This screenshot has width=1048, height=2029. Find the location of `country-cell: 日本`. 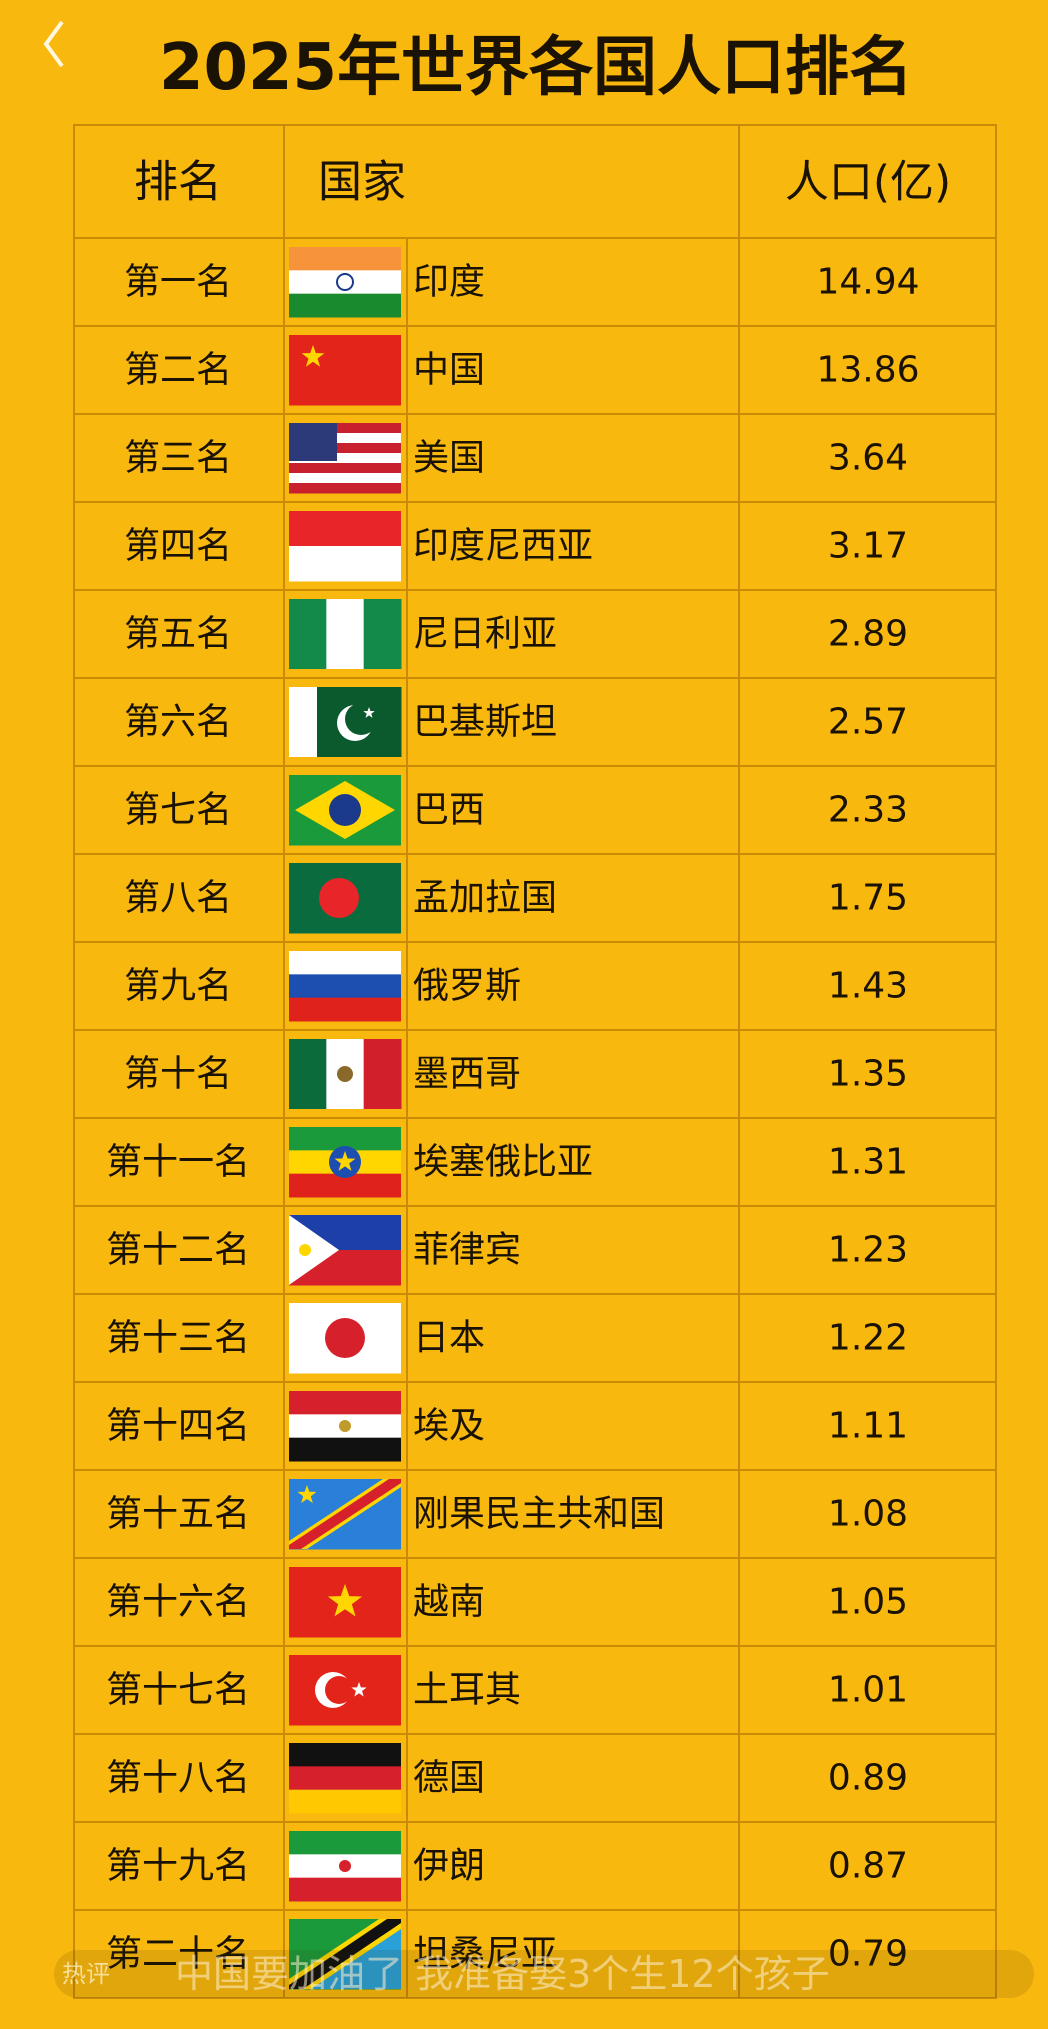

country-cell: 日本 is located at coordinates (449, 1338).